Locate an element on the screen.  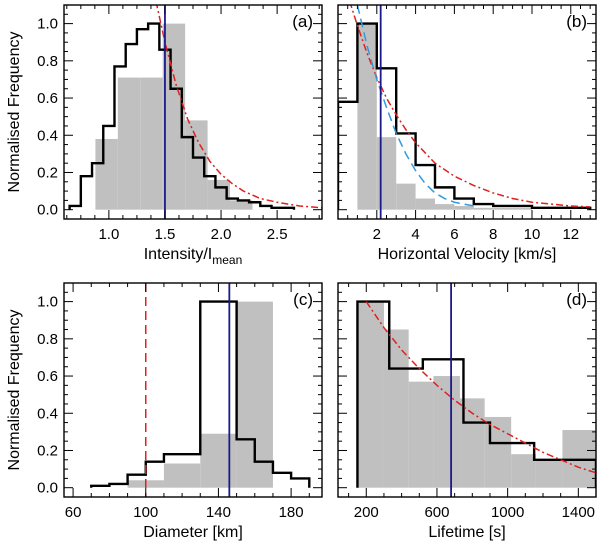
panel-d-outline-histogram is located at coordinates (476, 394).